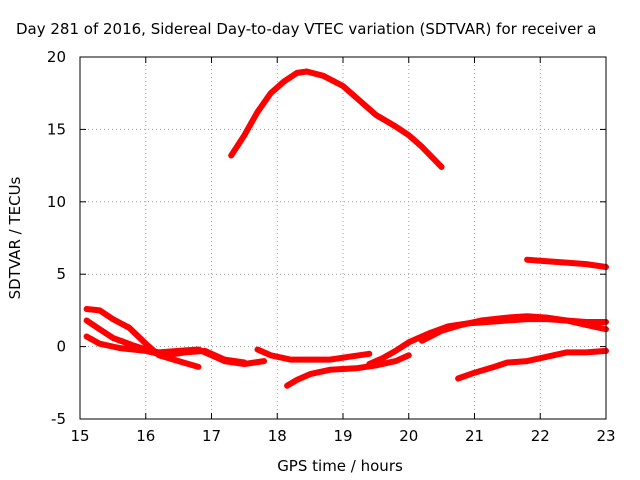 The height and width of the screenshot is (480, 640). What do you see at coordinates (56, 202) in the screenshot?
I see `y-tick-label: 10` at bounding box center [56, 202].